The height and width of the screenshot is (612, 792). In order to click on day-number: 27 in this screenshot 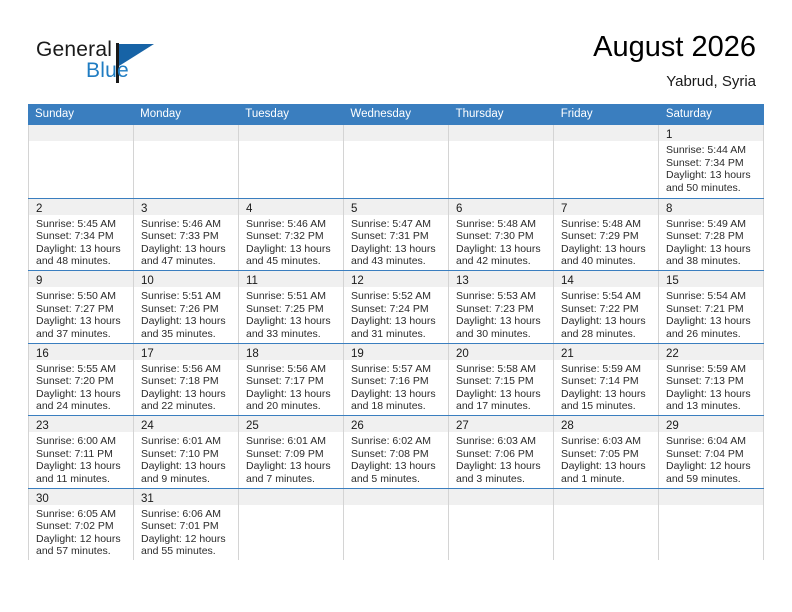, I will do `click(462, 426)`.